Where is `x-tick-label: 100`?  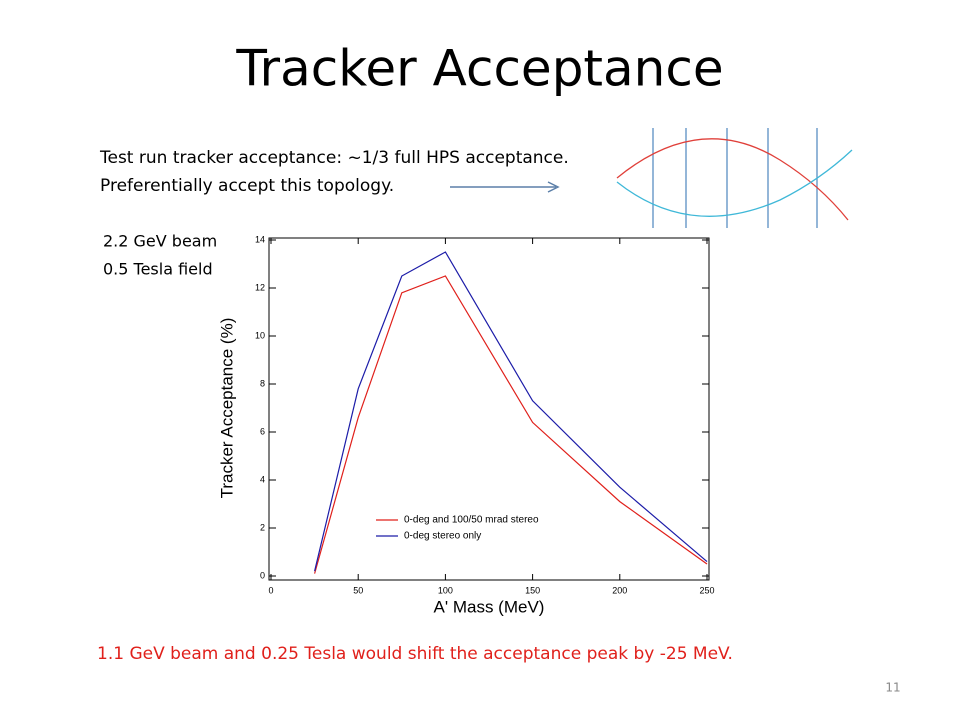 x-tick-label: 100 is located at coordinates (445, 590).